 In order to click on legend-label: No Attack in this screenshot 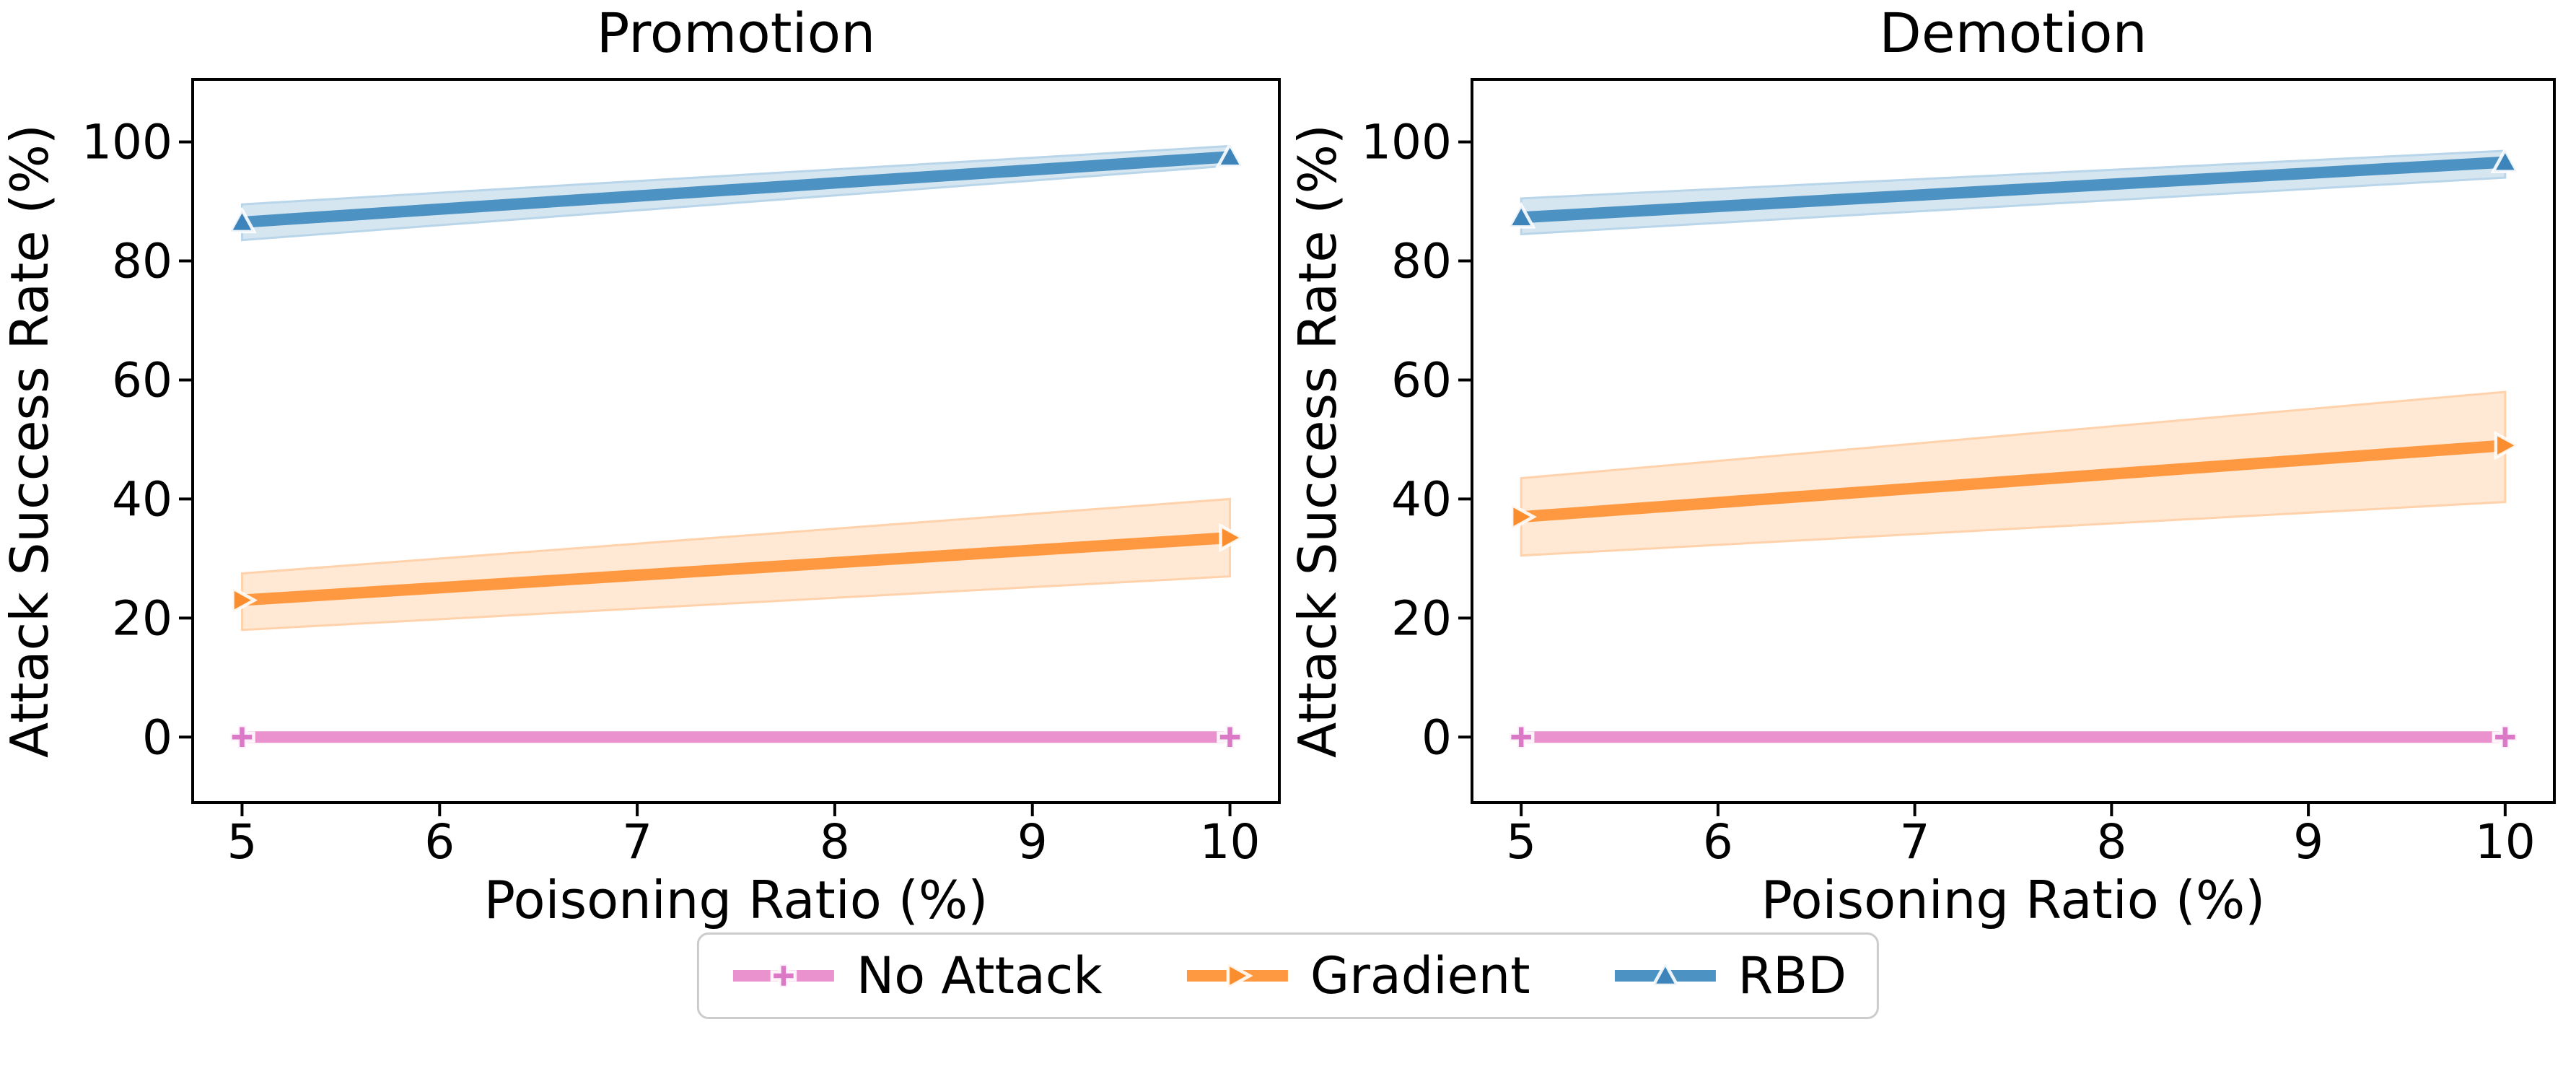, I will do `click(979, 975)`.